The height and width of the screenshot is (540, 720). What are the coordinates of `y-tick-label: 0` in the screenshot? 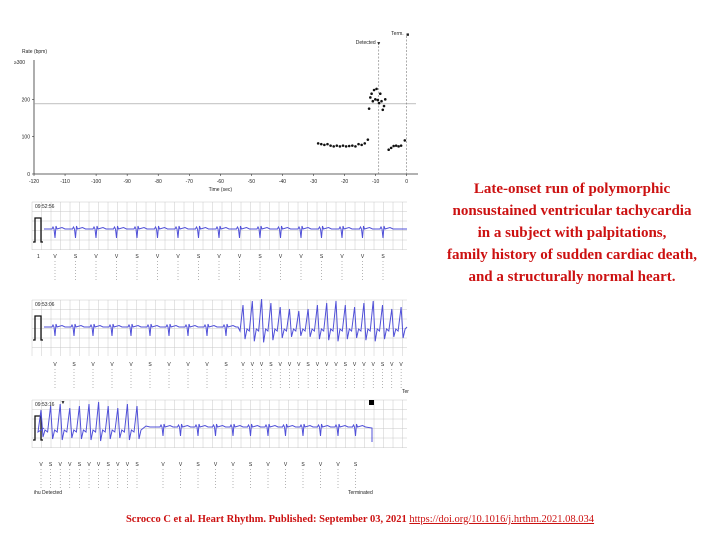 It's located at (28, 175).